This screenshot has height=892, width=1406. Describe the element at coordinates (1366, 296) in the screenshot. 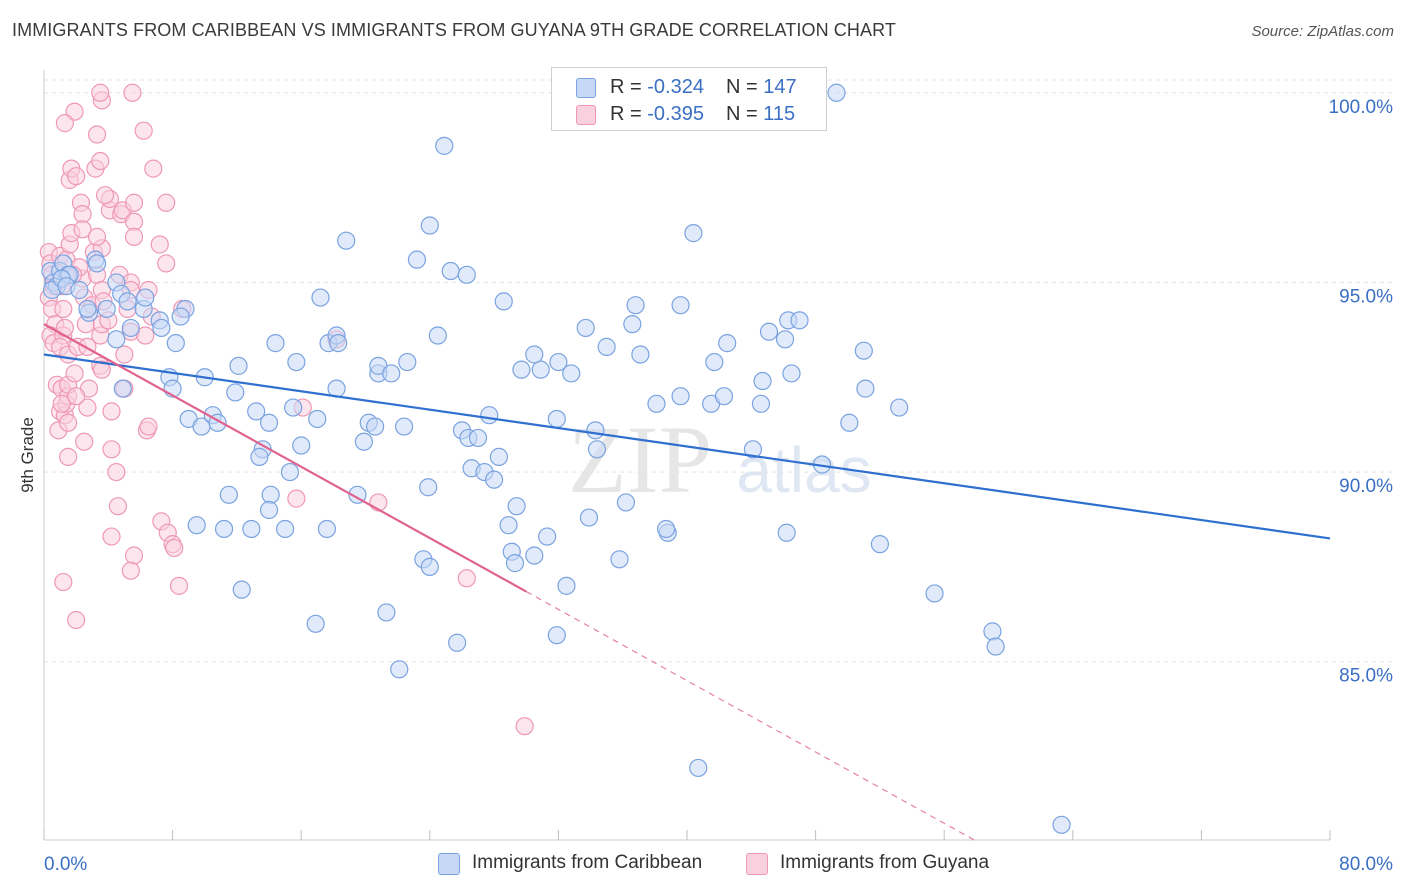

I see `y-tick-label: 95.0%` at that location.